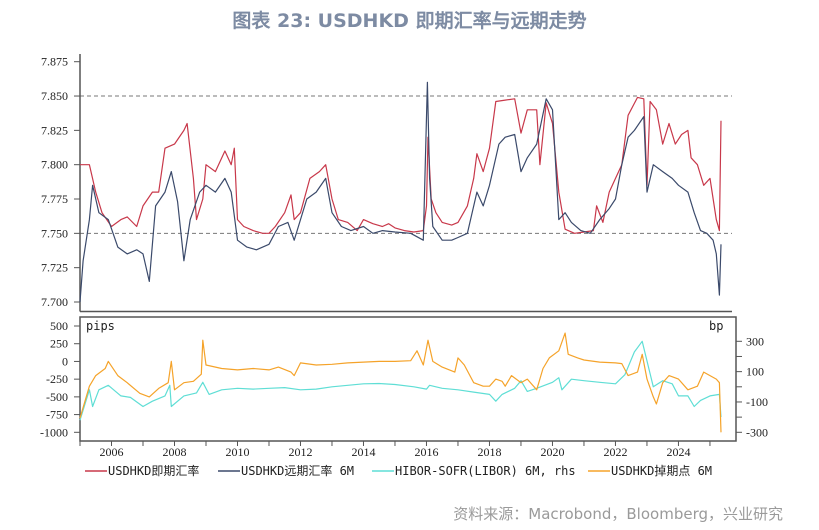 The height and width of the screenshot is (530, 819). I want to click on left-y-tick-label: 250, so click(59, 344).